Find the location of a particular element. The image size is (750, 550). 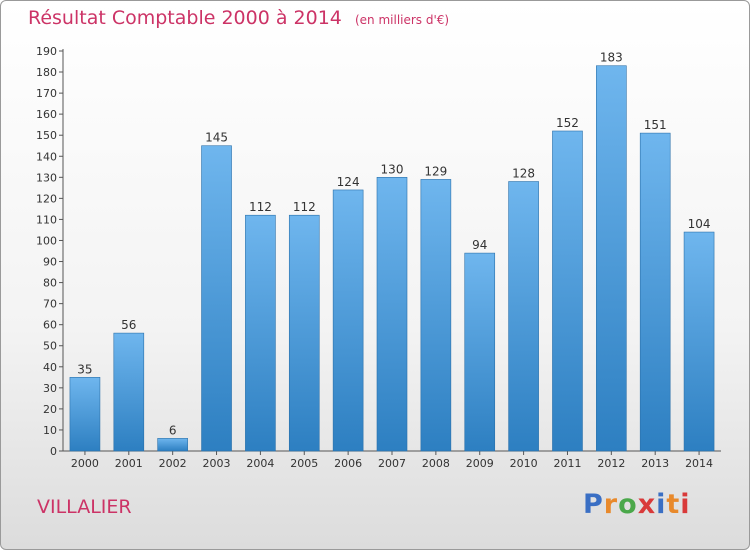

proxiti-logo: Proxiti is located at coordinates (637, 504).